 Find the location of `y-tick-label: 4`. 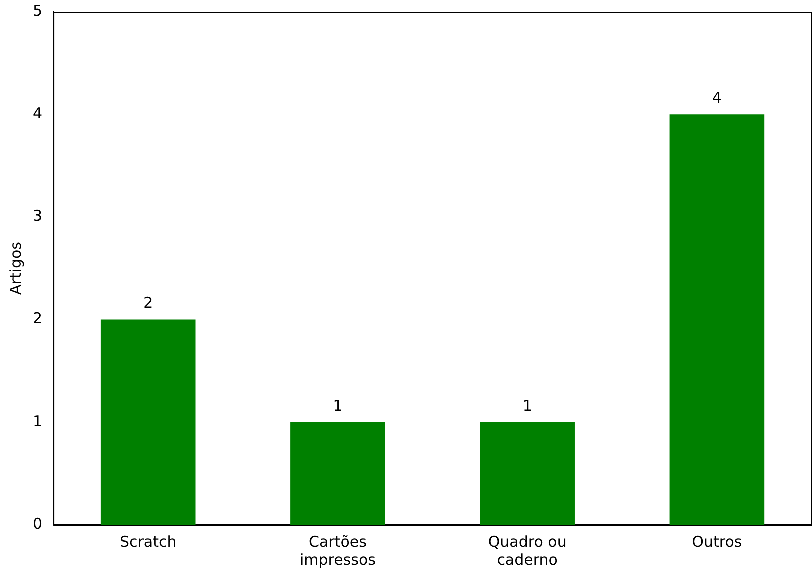

y-tick-label: 4 is located at coordinates (37, 113).